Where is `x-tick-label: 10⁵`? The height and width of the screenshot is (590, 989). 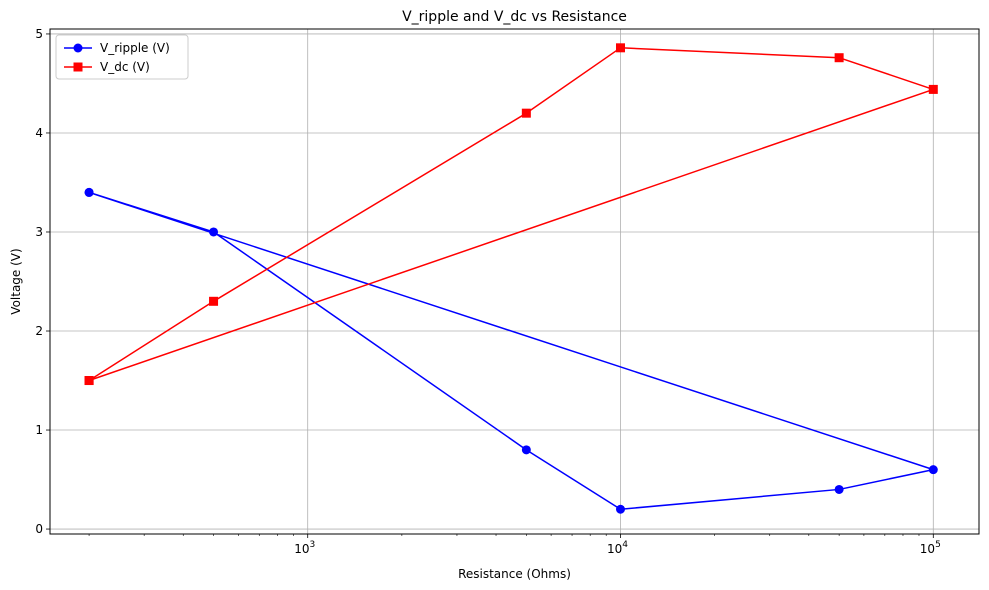 x-tick-label: 10⁵ is located at coordinates (930, 548).